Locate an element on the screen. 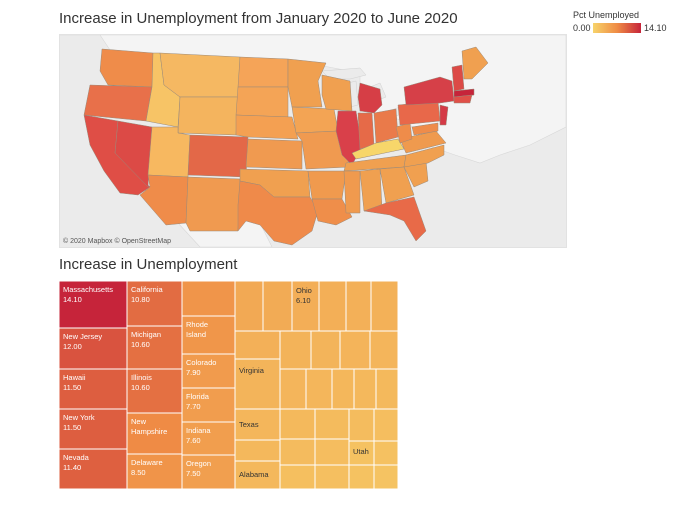  legend-color-ramp is located at coordinates (617, 28).